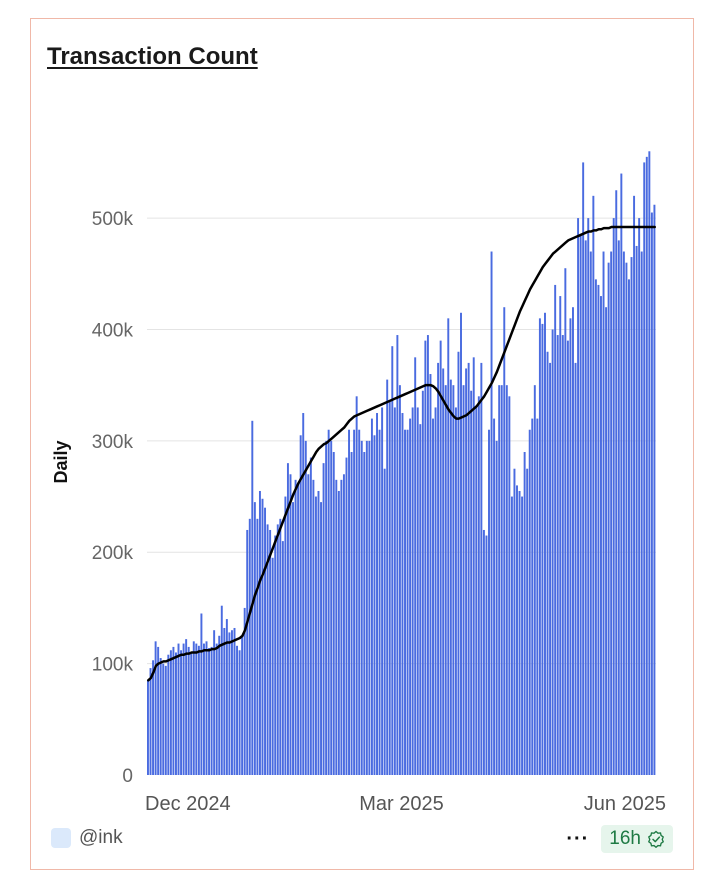 This screenshot has height=880, width=712. I want to click on source-legend: @ink, so click(87, 838).